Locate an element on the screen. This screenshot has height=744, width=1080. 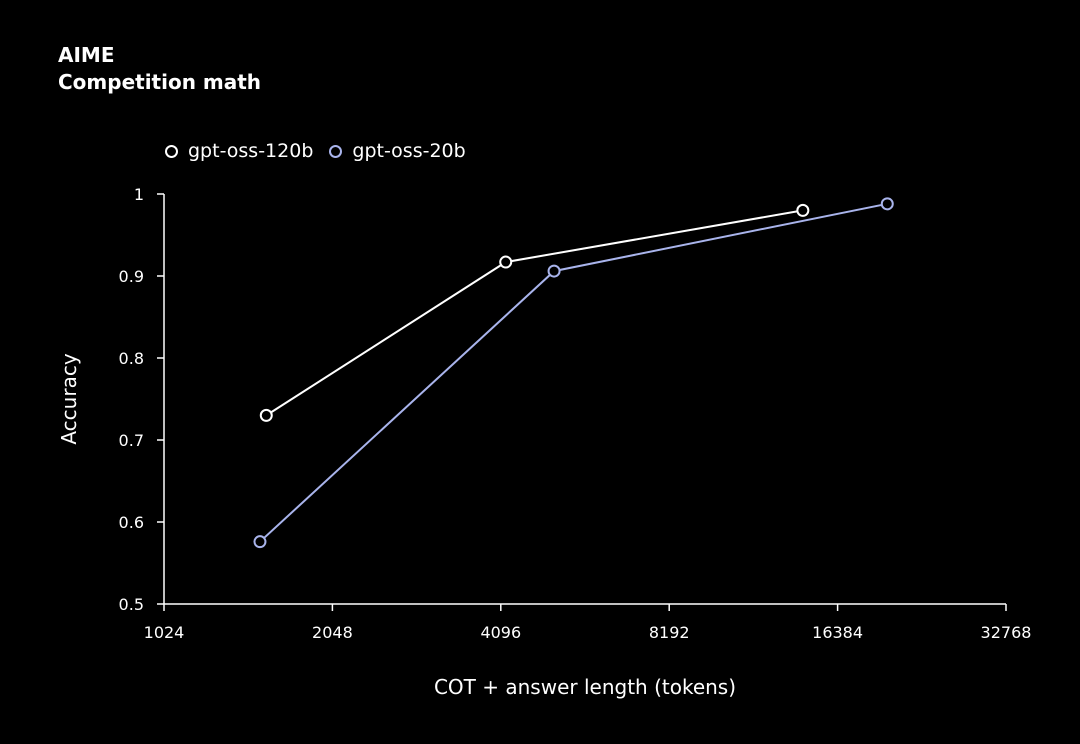
y-tick-label: 0.6 is located at coordinates (131, 522).